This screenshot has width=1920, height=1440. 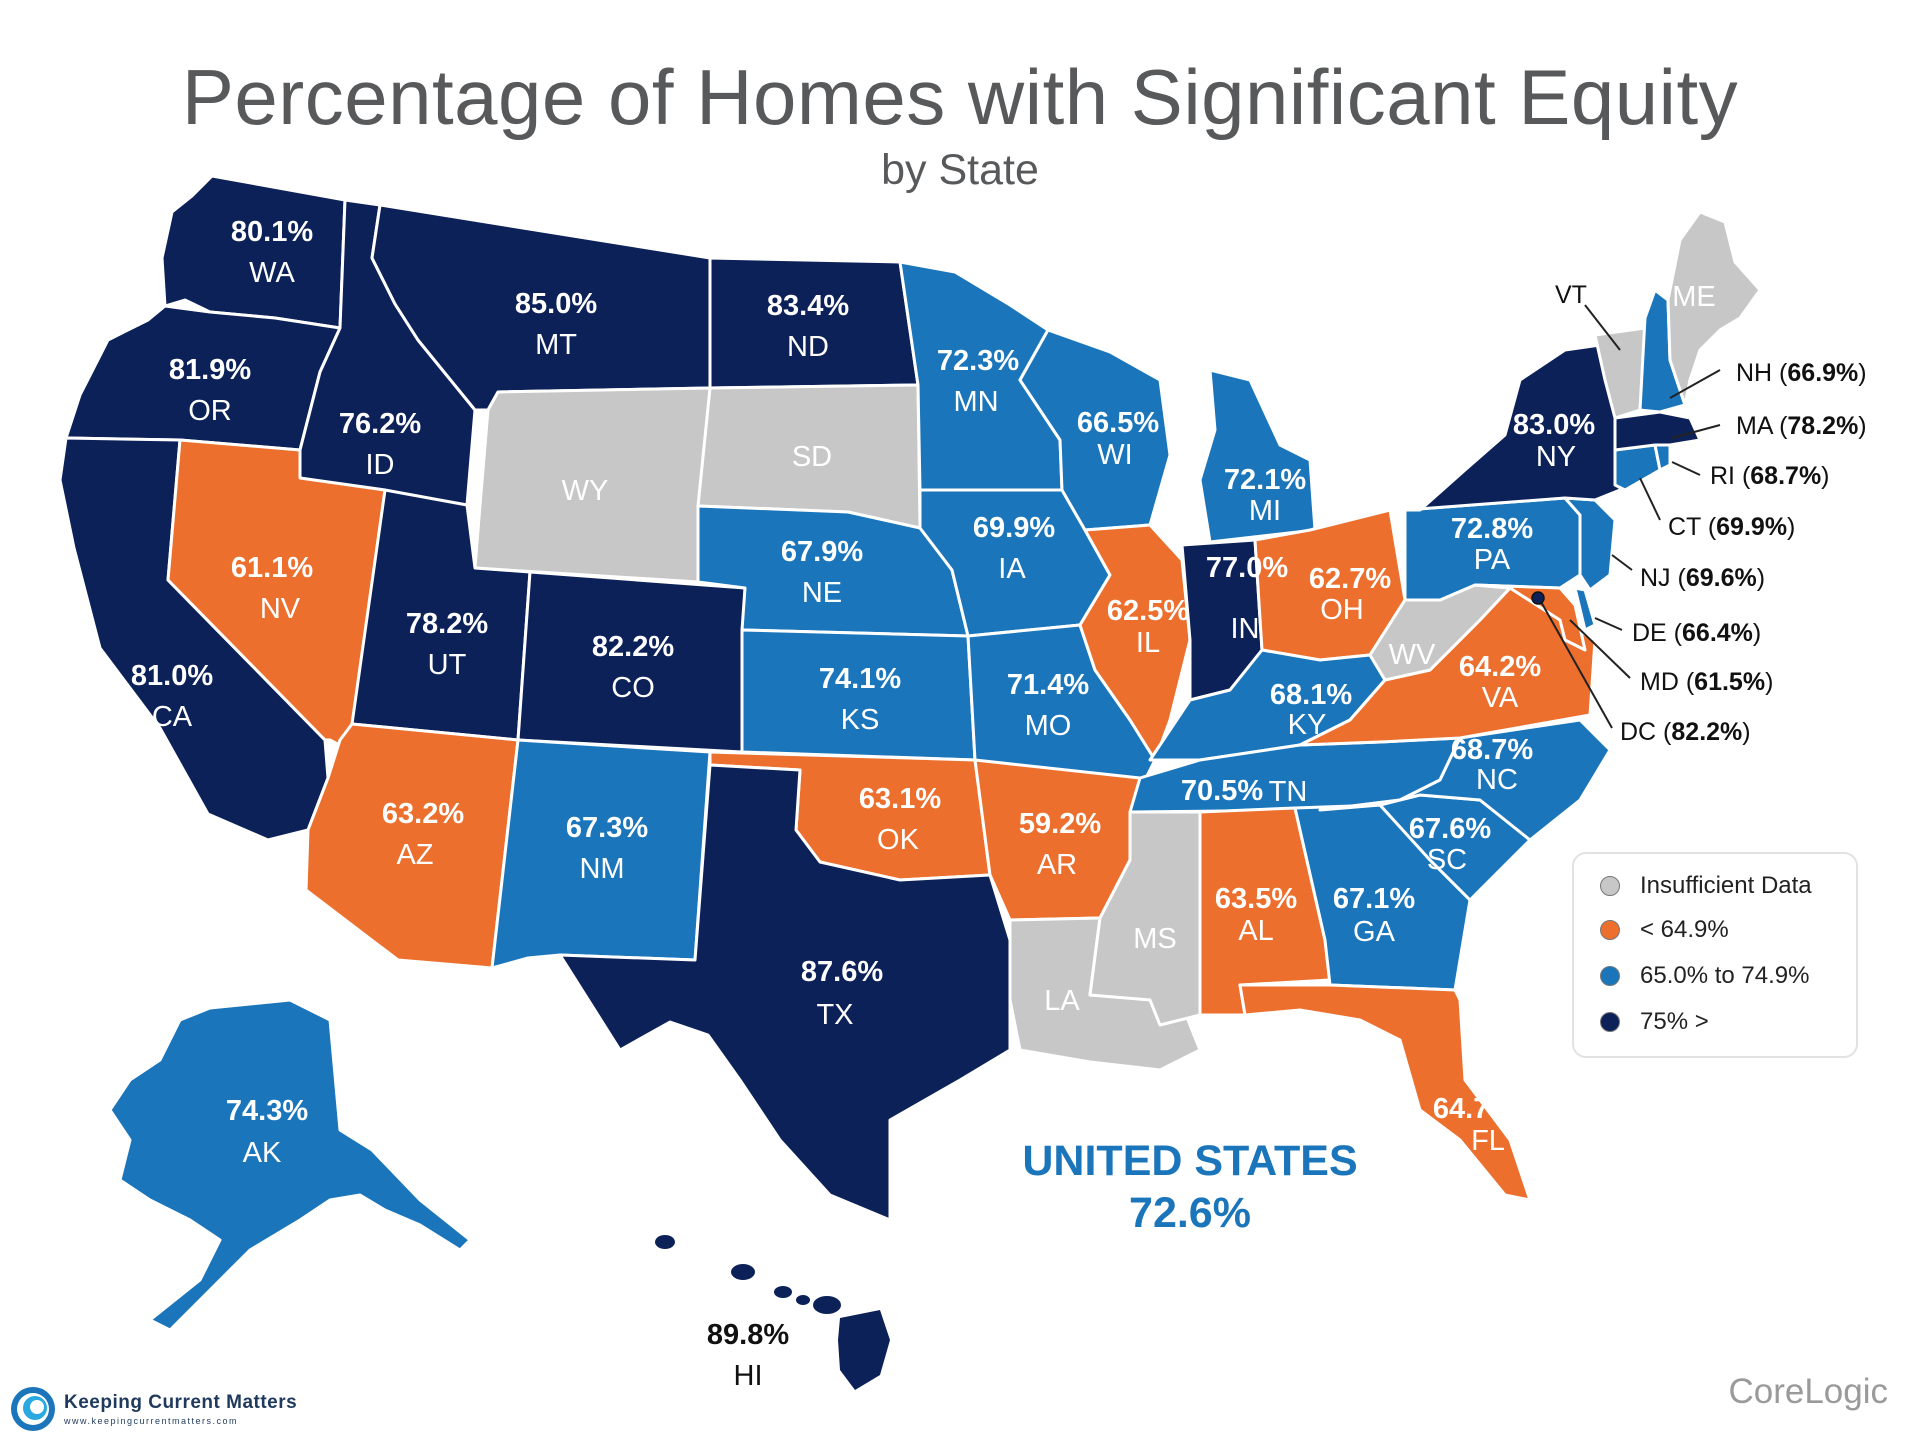 What do you see at coordinates (1190, 1161) in the screenshot?
I see `us-total-label: UNITED STATES` at bounding box center [1190, 1161].